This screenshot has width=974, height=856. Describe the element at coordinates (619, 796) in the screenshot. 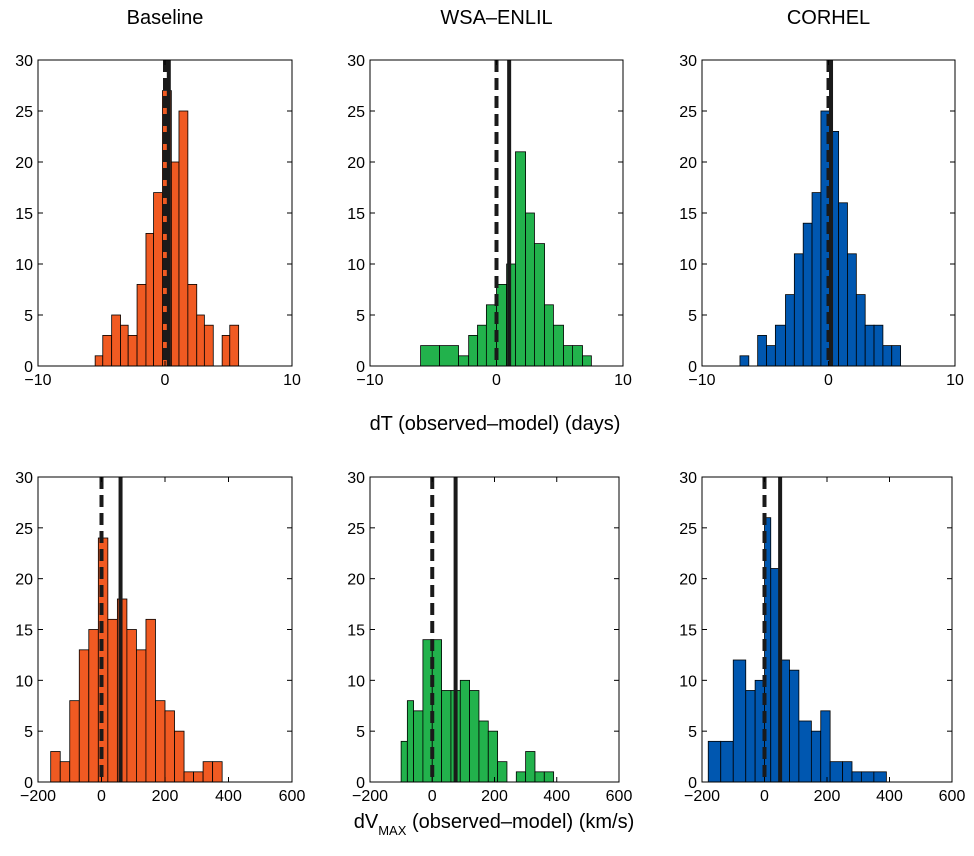

I see `x-tick-label: 600` at that location.